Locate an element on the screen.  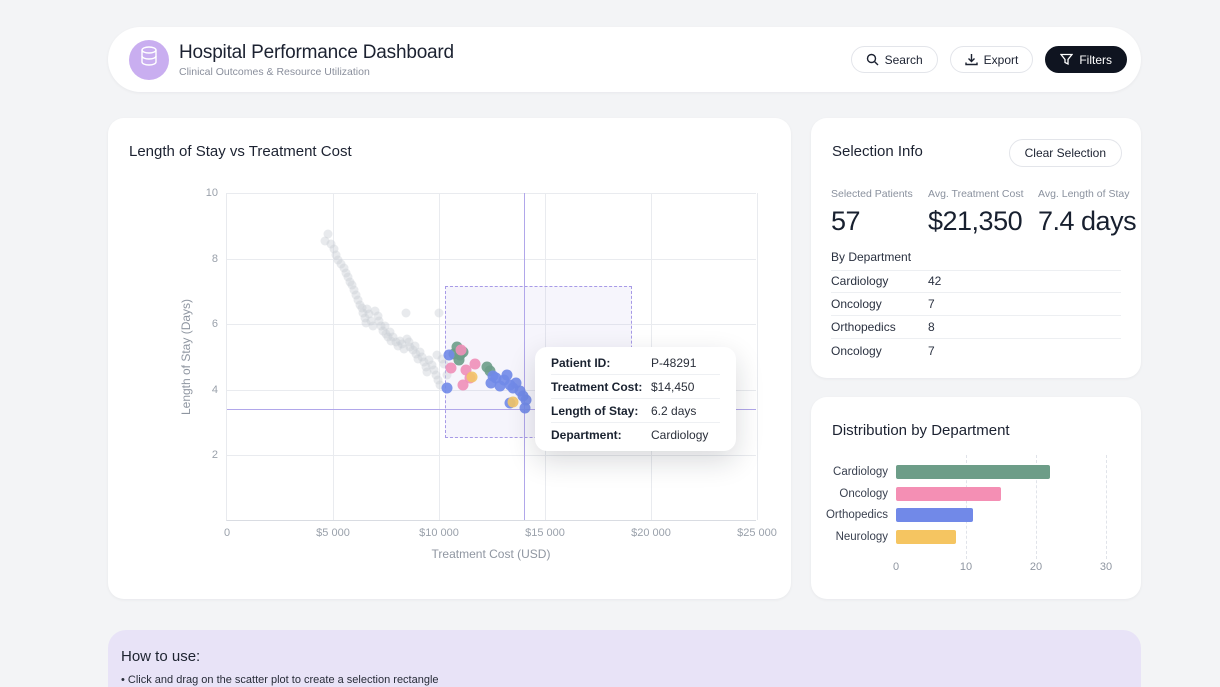
tooltip-label: Patient ID: is located at coordinates (581, 362).